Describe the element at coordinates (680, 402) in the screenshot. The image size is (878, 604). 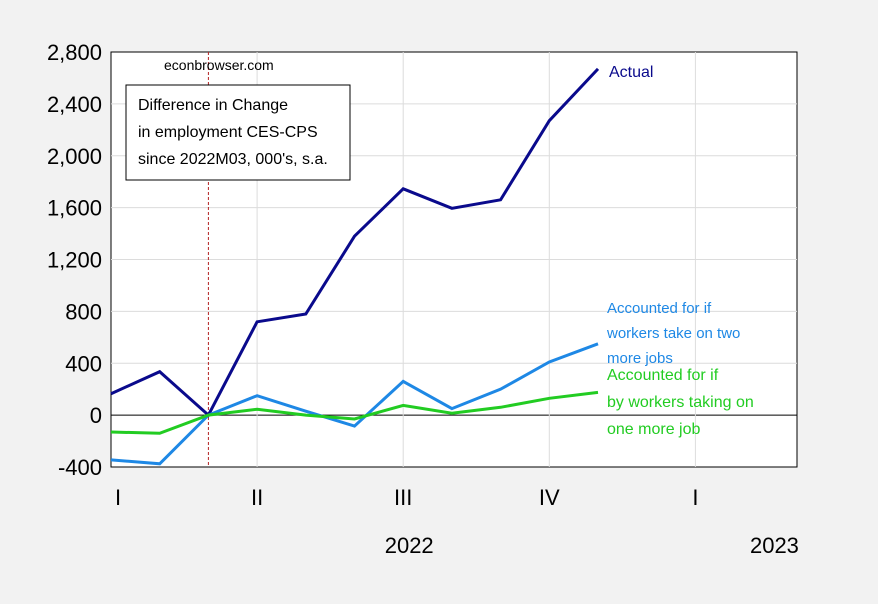
I see `series-label-3: by workers taking on` at that location.